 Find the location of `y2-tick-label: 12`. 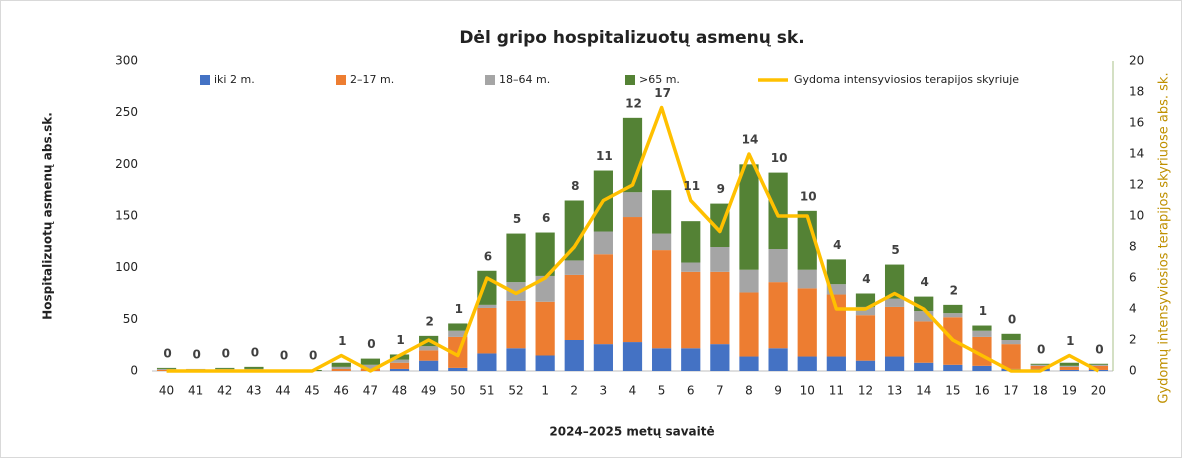

y2-tick-label: 12 is located at coordinates (1136, 185).